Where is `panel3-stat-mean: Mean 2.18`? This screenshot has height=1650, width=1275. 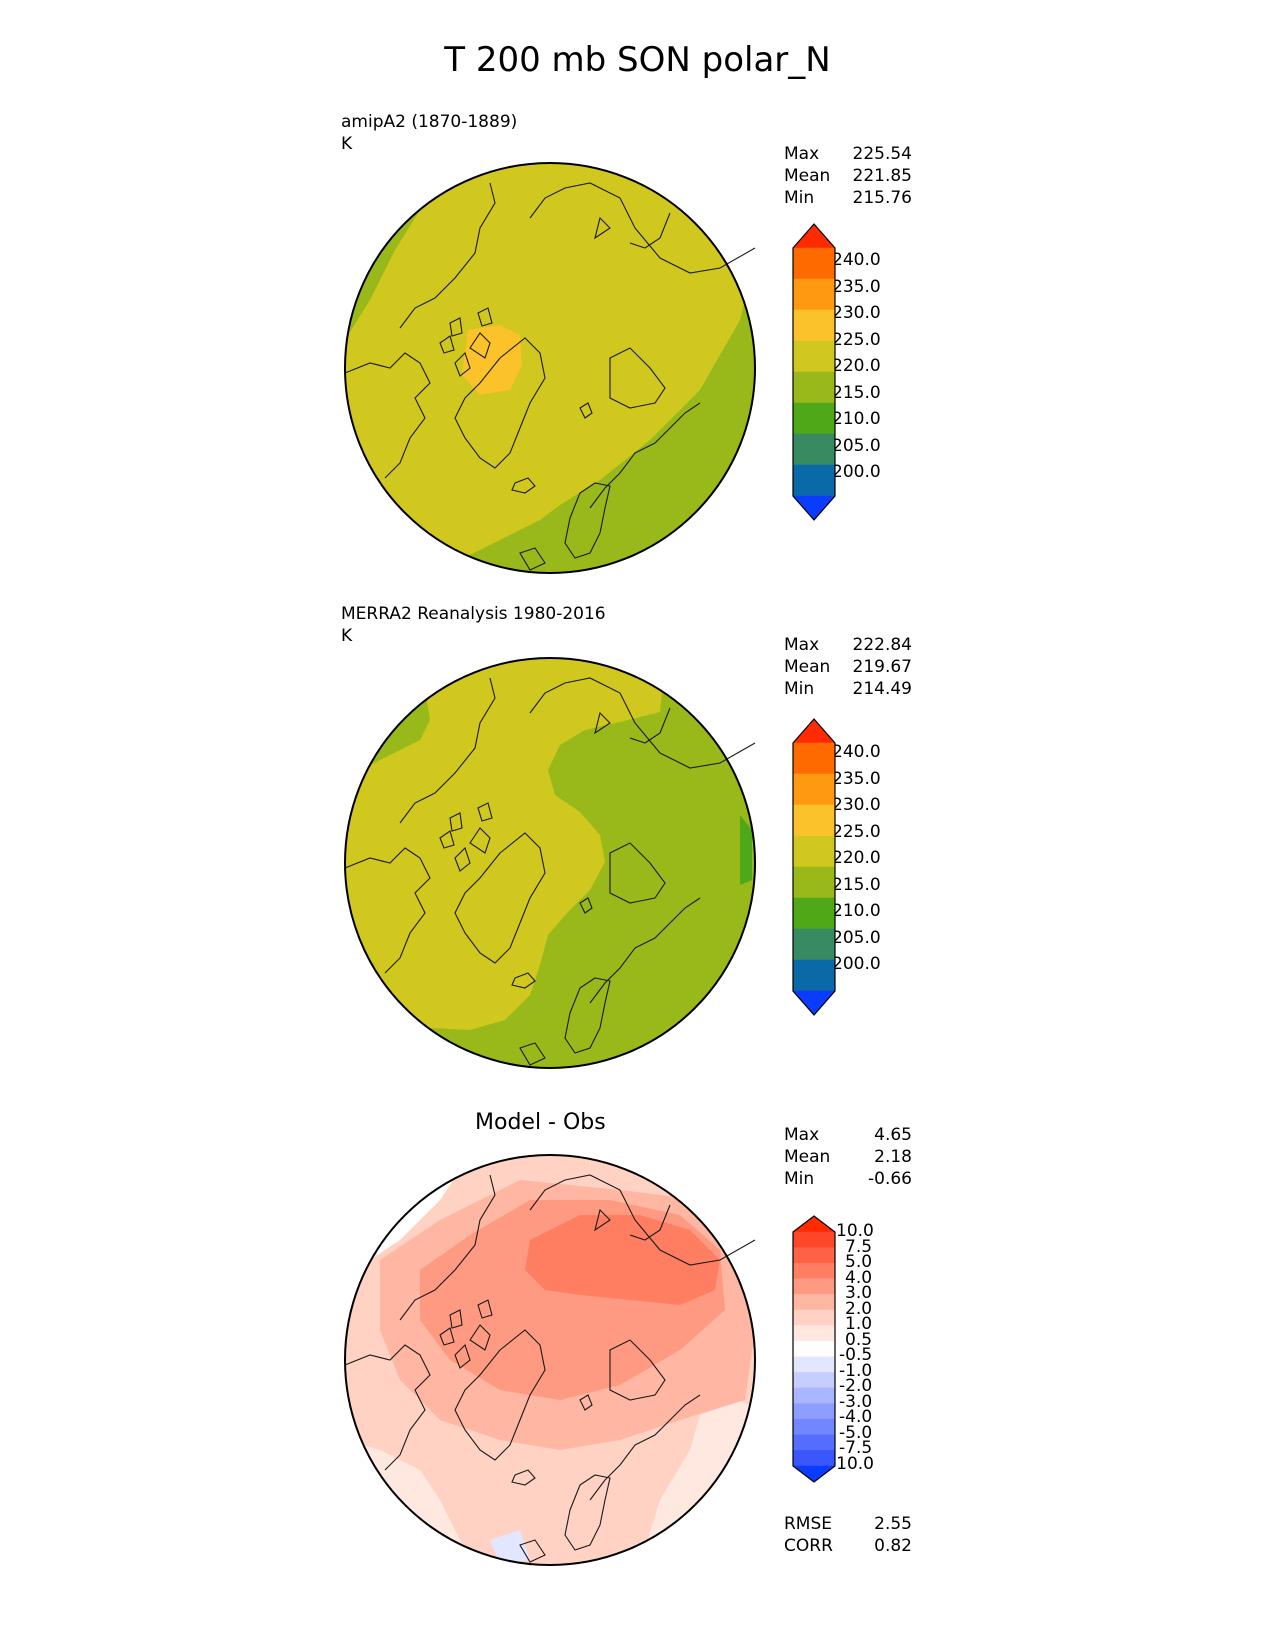 panel3-stat-mean: Mean 2.18 is located at coordinates (848, 1157).